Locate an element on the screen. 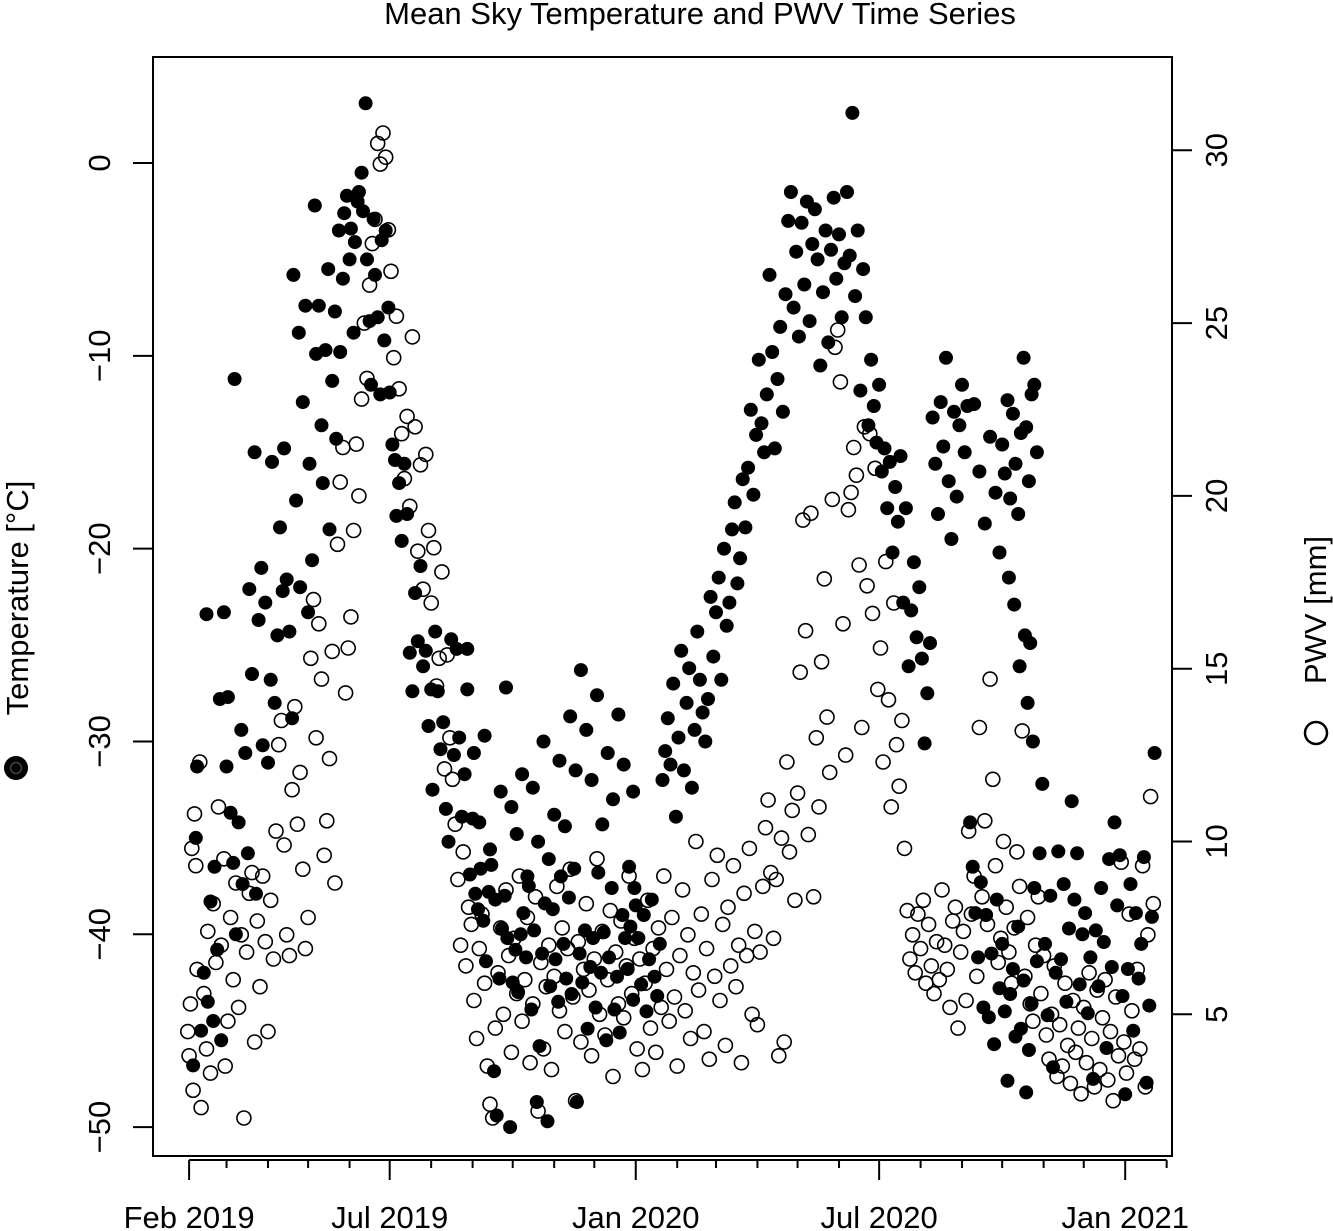 This screenshot has height=1231, width=1333. y2-tick-label-group: 15 is located at coordinates (1216, 668).